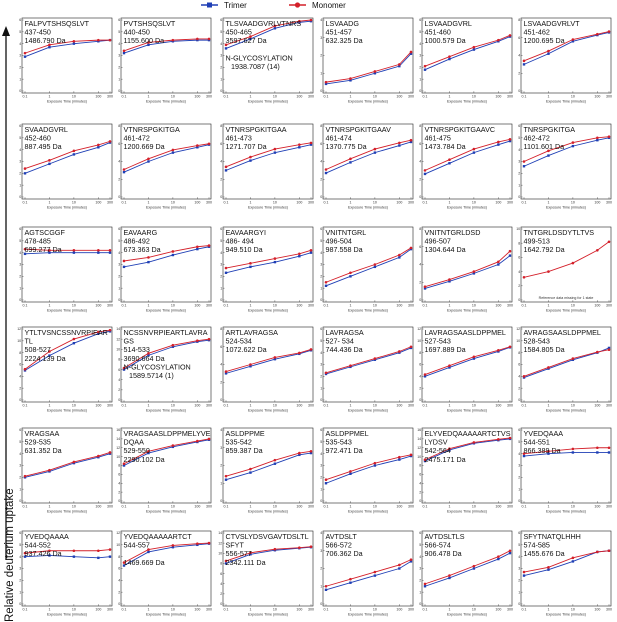  I want to click on panel-label-line: 1486.790 Da, so click(45, 40).